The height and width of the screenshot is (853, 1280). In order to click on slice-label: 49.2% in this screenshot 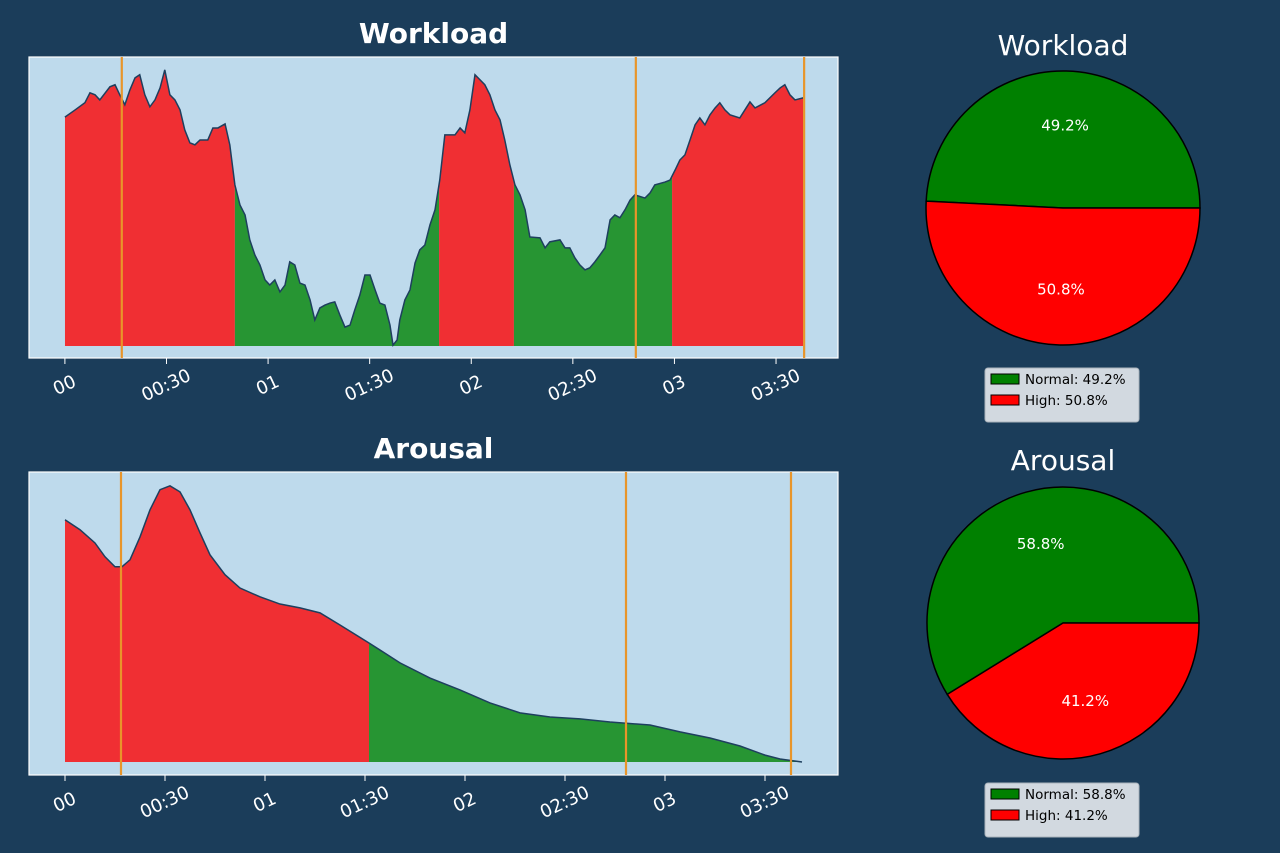, I will do `click(1065, 125)`.